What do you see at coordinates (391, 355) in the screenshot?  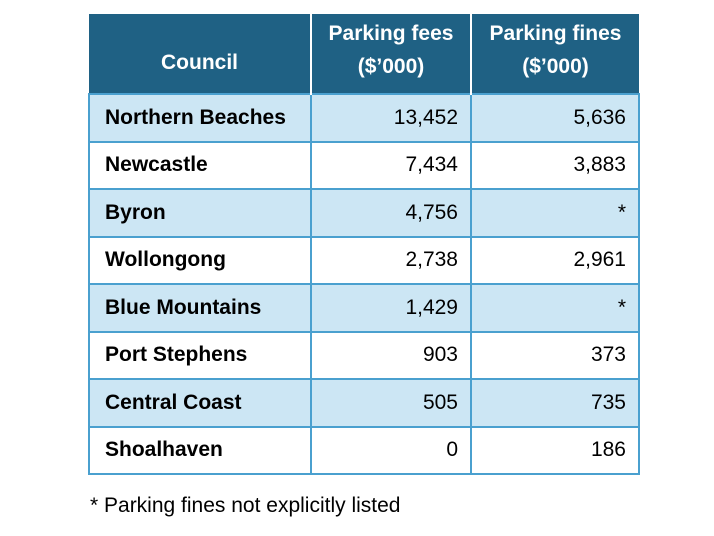 I see `parking-fees-value: 903` at bounding box center [391, 355].